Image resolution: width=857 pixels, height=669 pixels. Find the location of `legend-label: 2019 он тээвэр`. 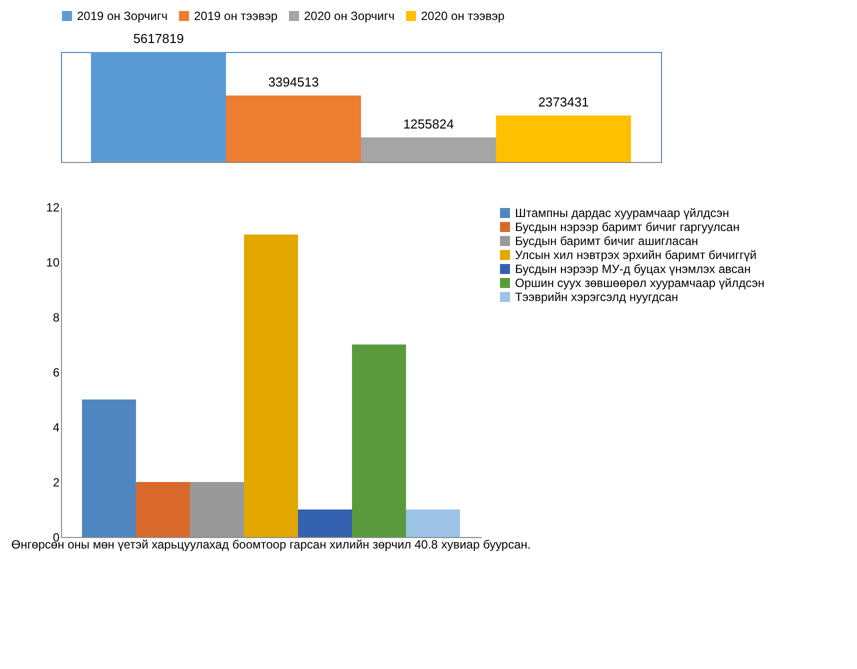

legend-label: 2019 он тээвэр is located at coordinates (236, 16).